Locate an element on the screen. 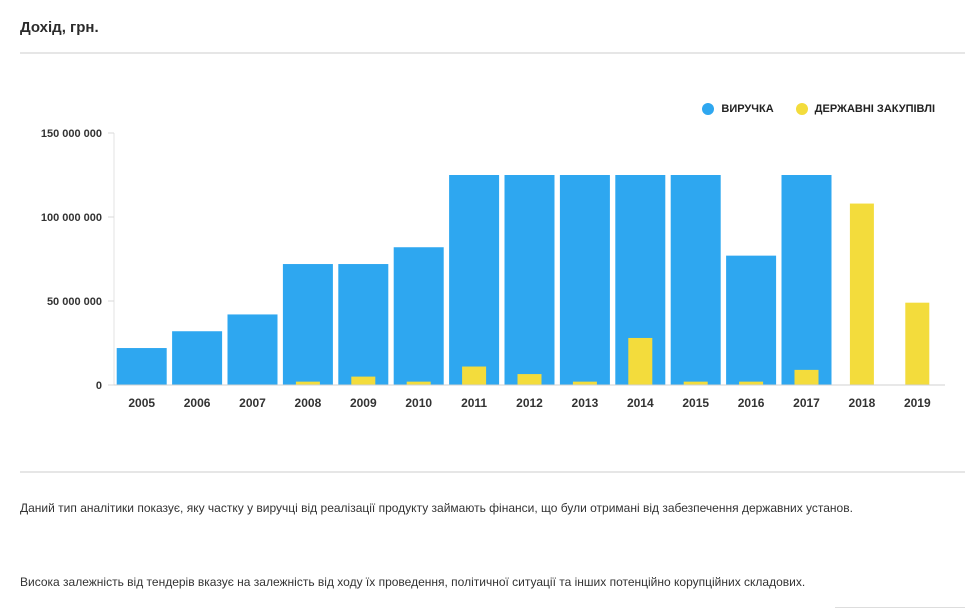 Image resolution: width=975 pixels, height=609 pixels. bar-procurement-2013 is located at coordinates (584, 383).